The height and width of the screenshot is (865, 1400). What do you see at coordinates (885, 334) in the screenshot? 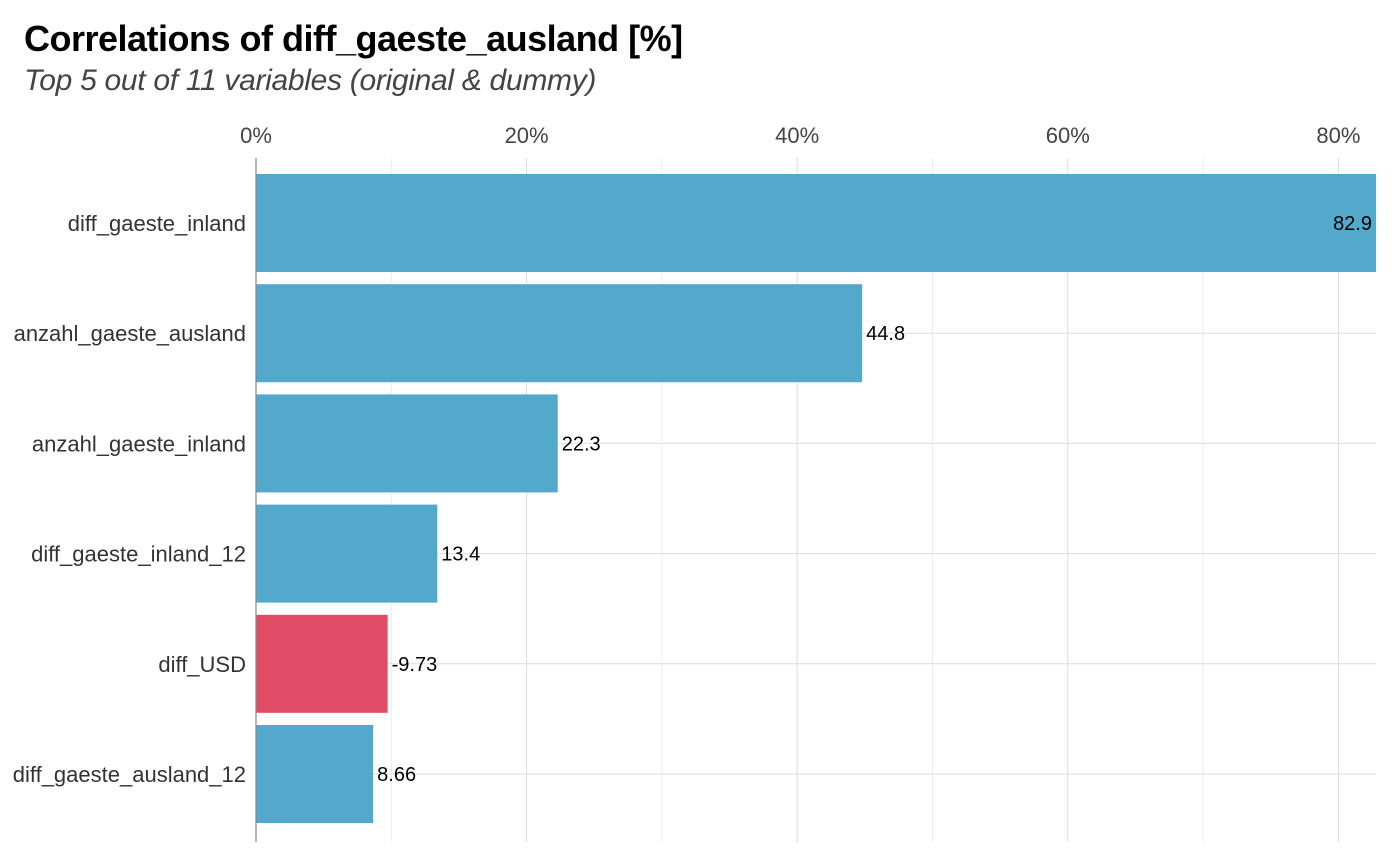
I see `data-label: 44.8` at bounding box center [885, 334].